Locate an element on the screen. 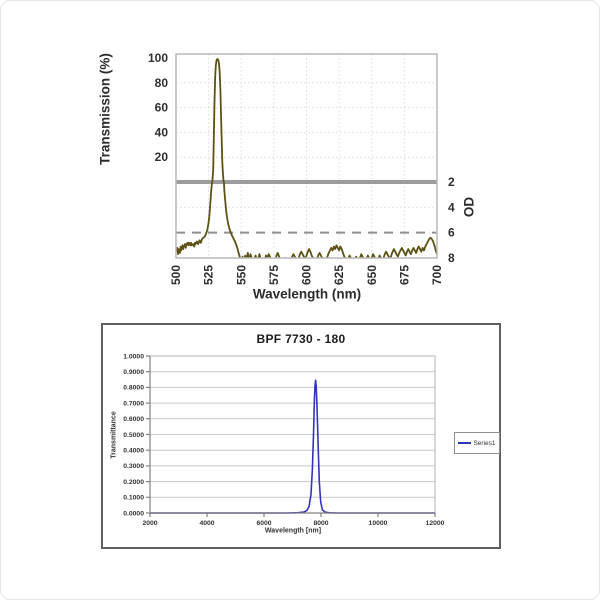 This screenshot has width=600, height=600. svg-text: 10000 is located at coordinates (378, 523).